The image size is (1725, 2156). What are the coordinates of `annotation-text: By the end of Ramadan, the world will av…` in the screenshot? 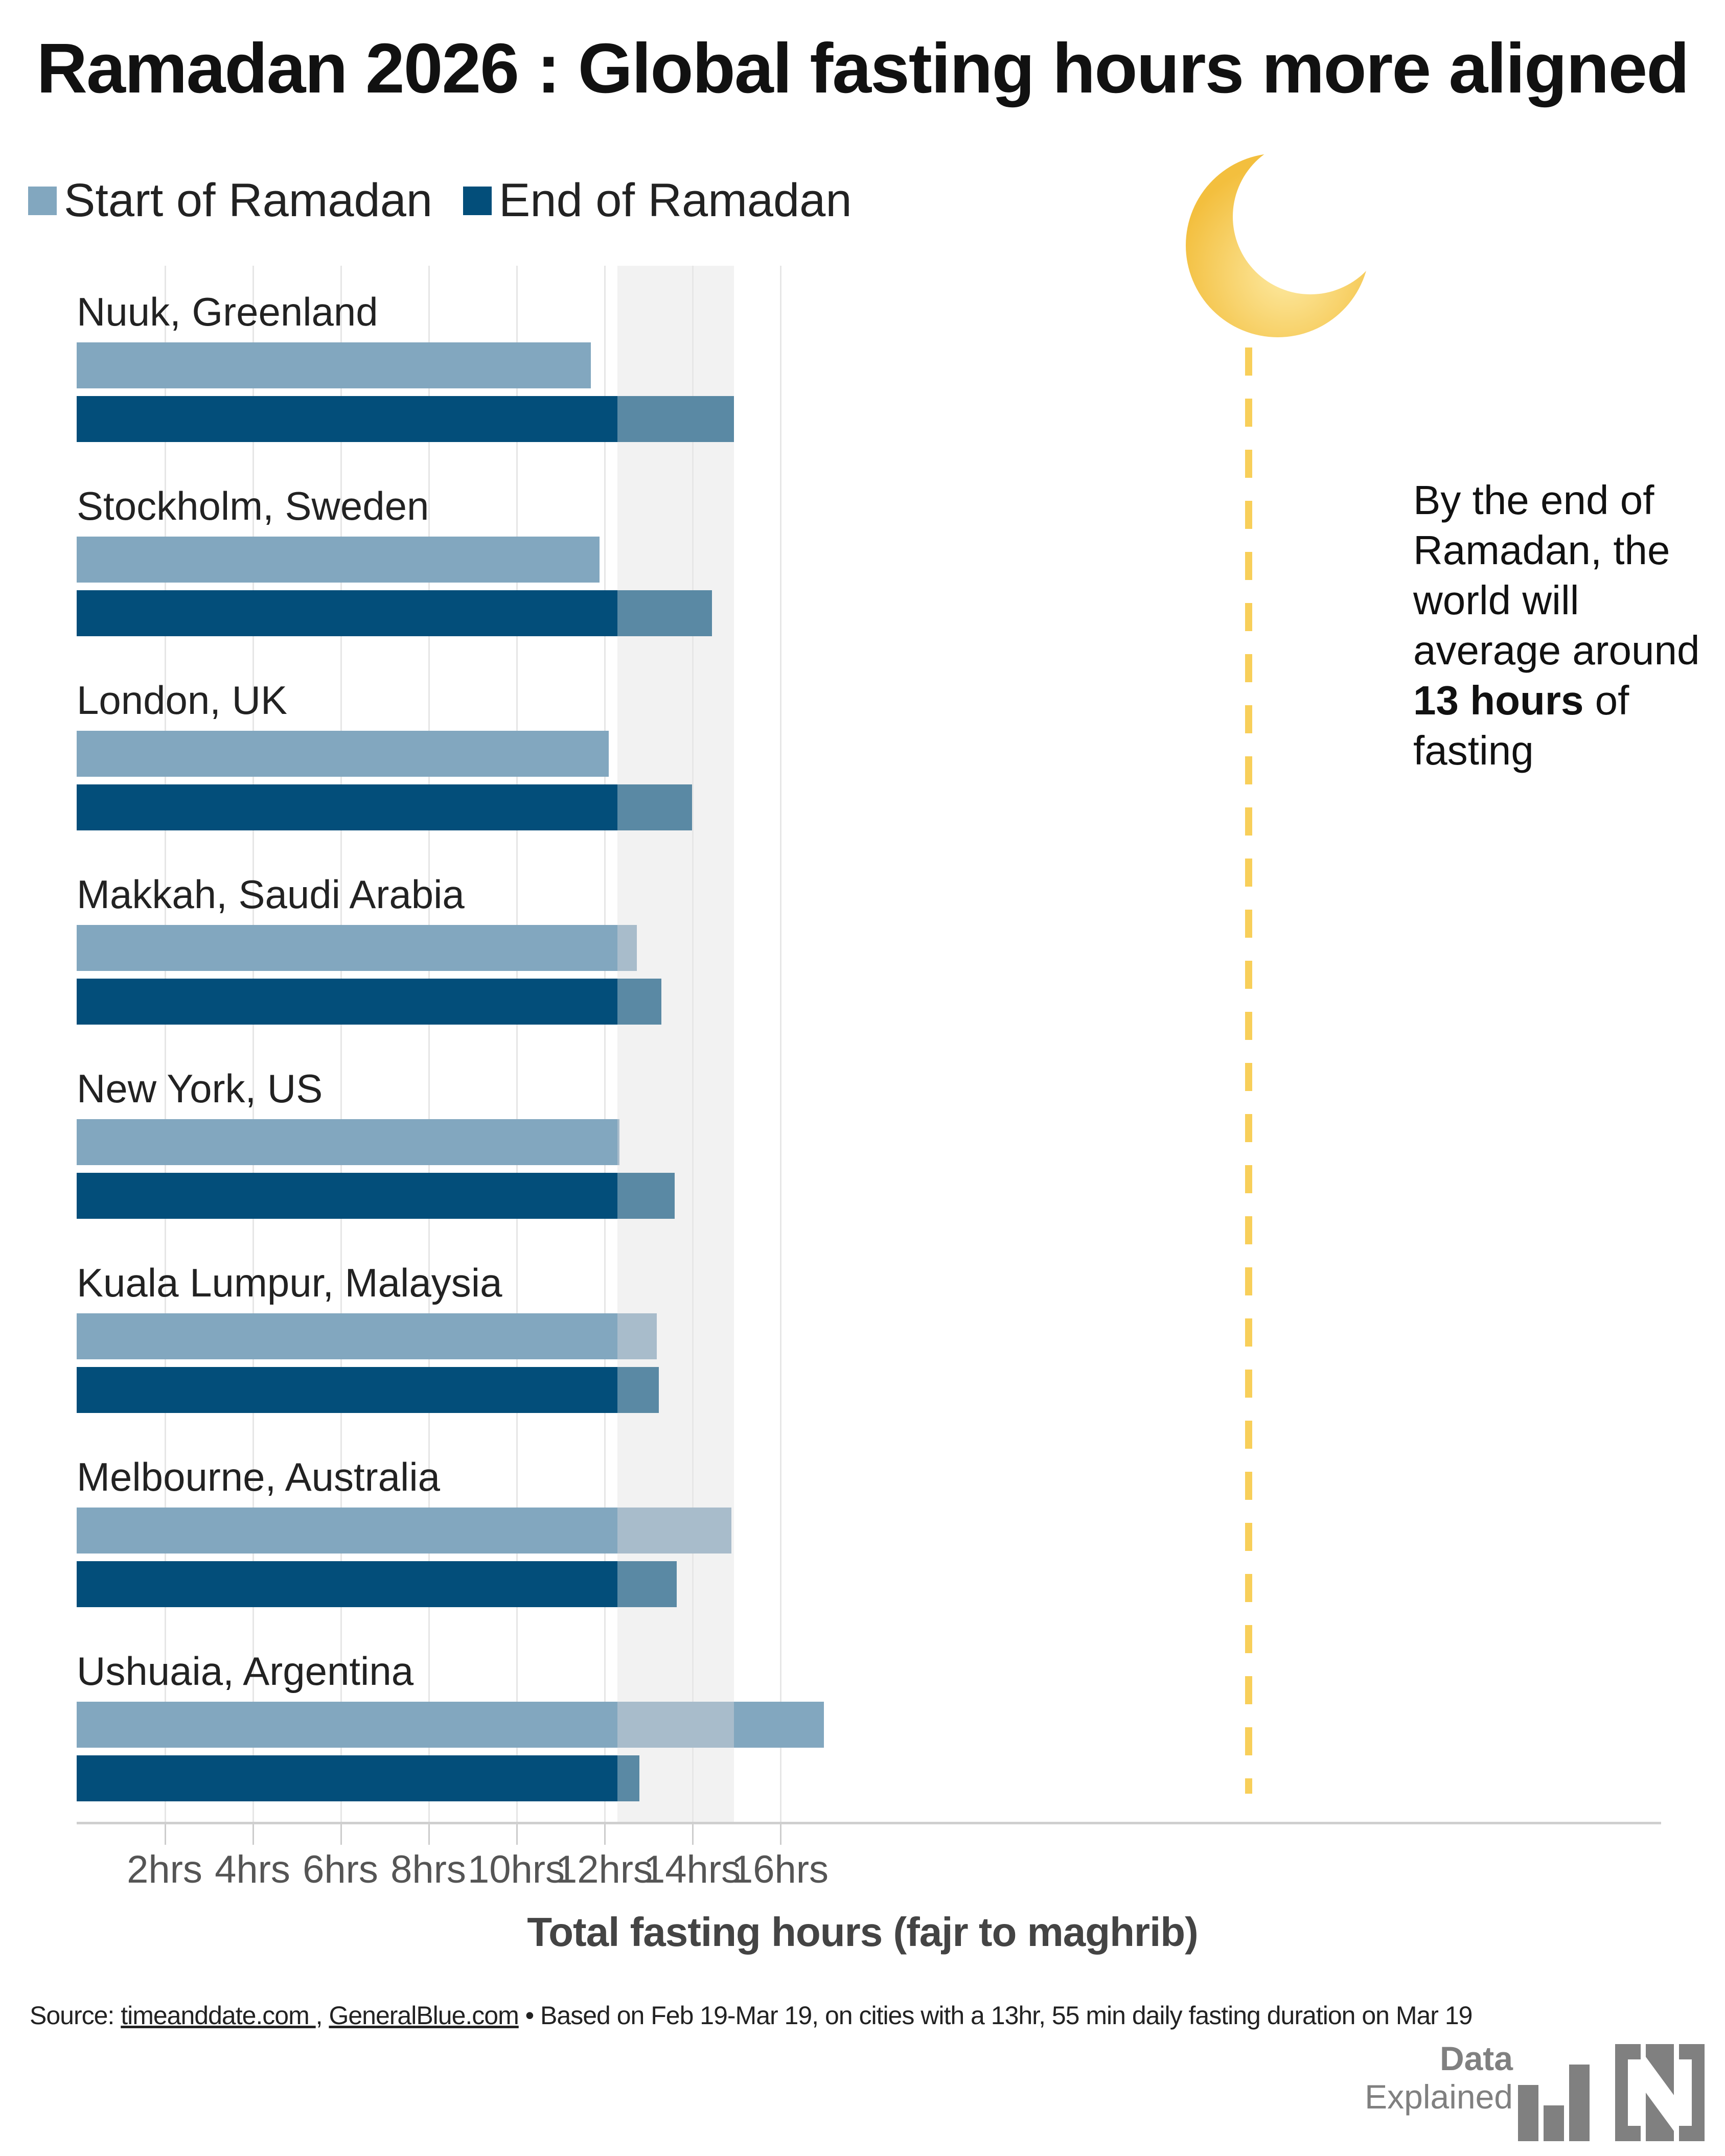 It's located at (1566, 625).